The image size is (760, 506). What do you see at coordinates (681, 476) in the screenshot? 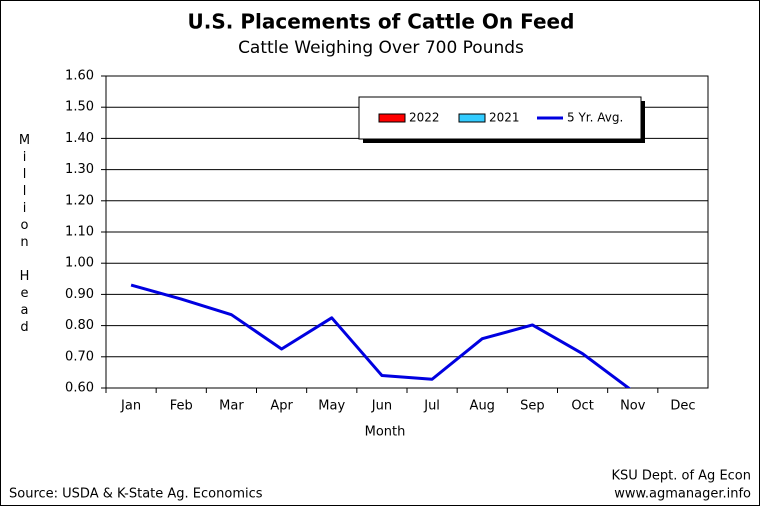
I see `credit: KSU Dept. of Ag Econ` at bounding box center [681, 476].